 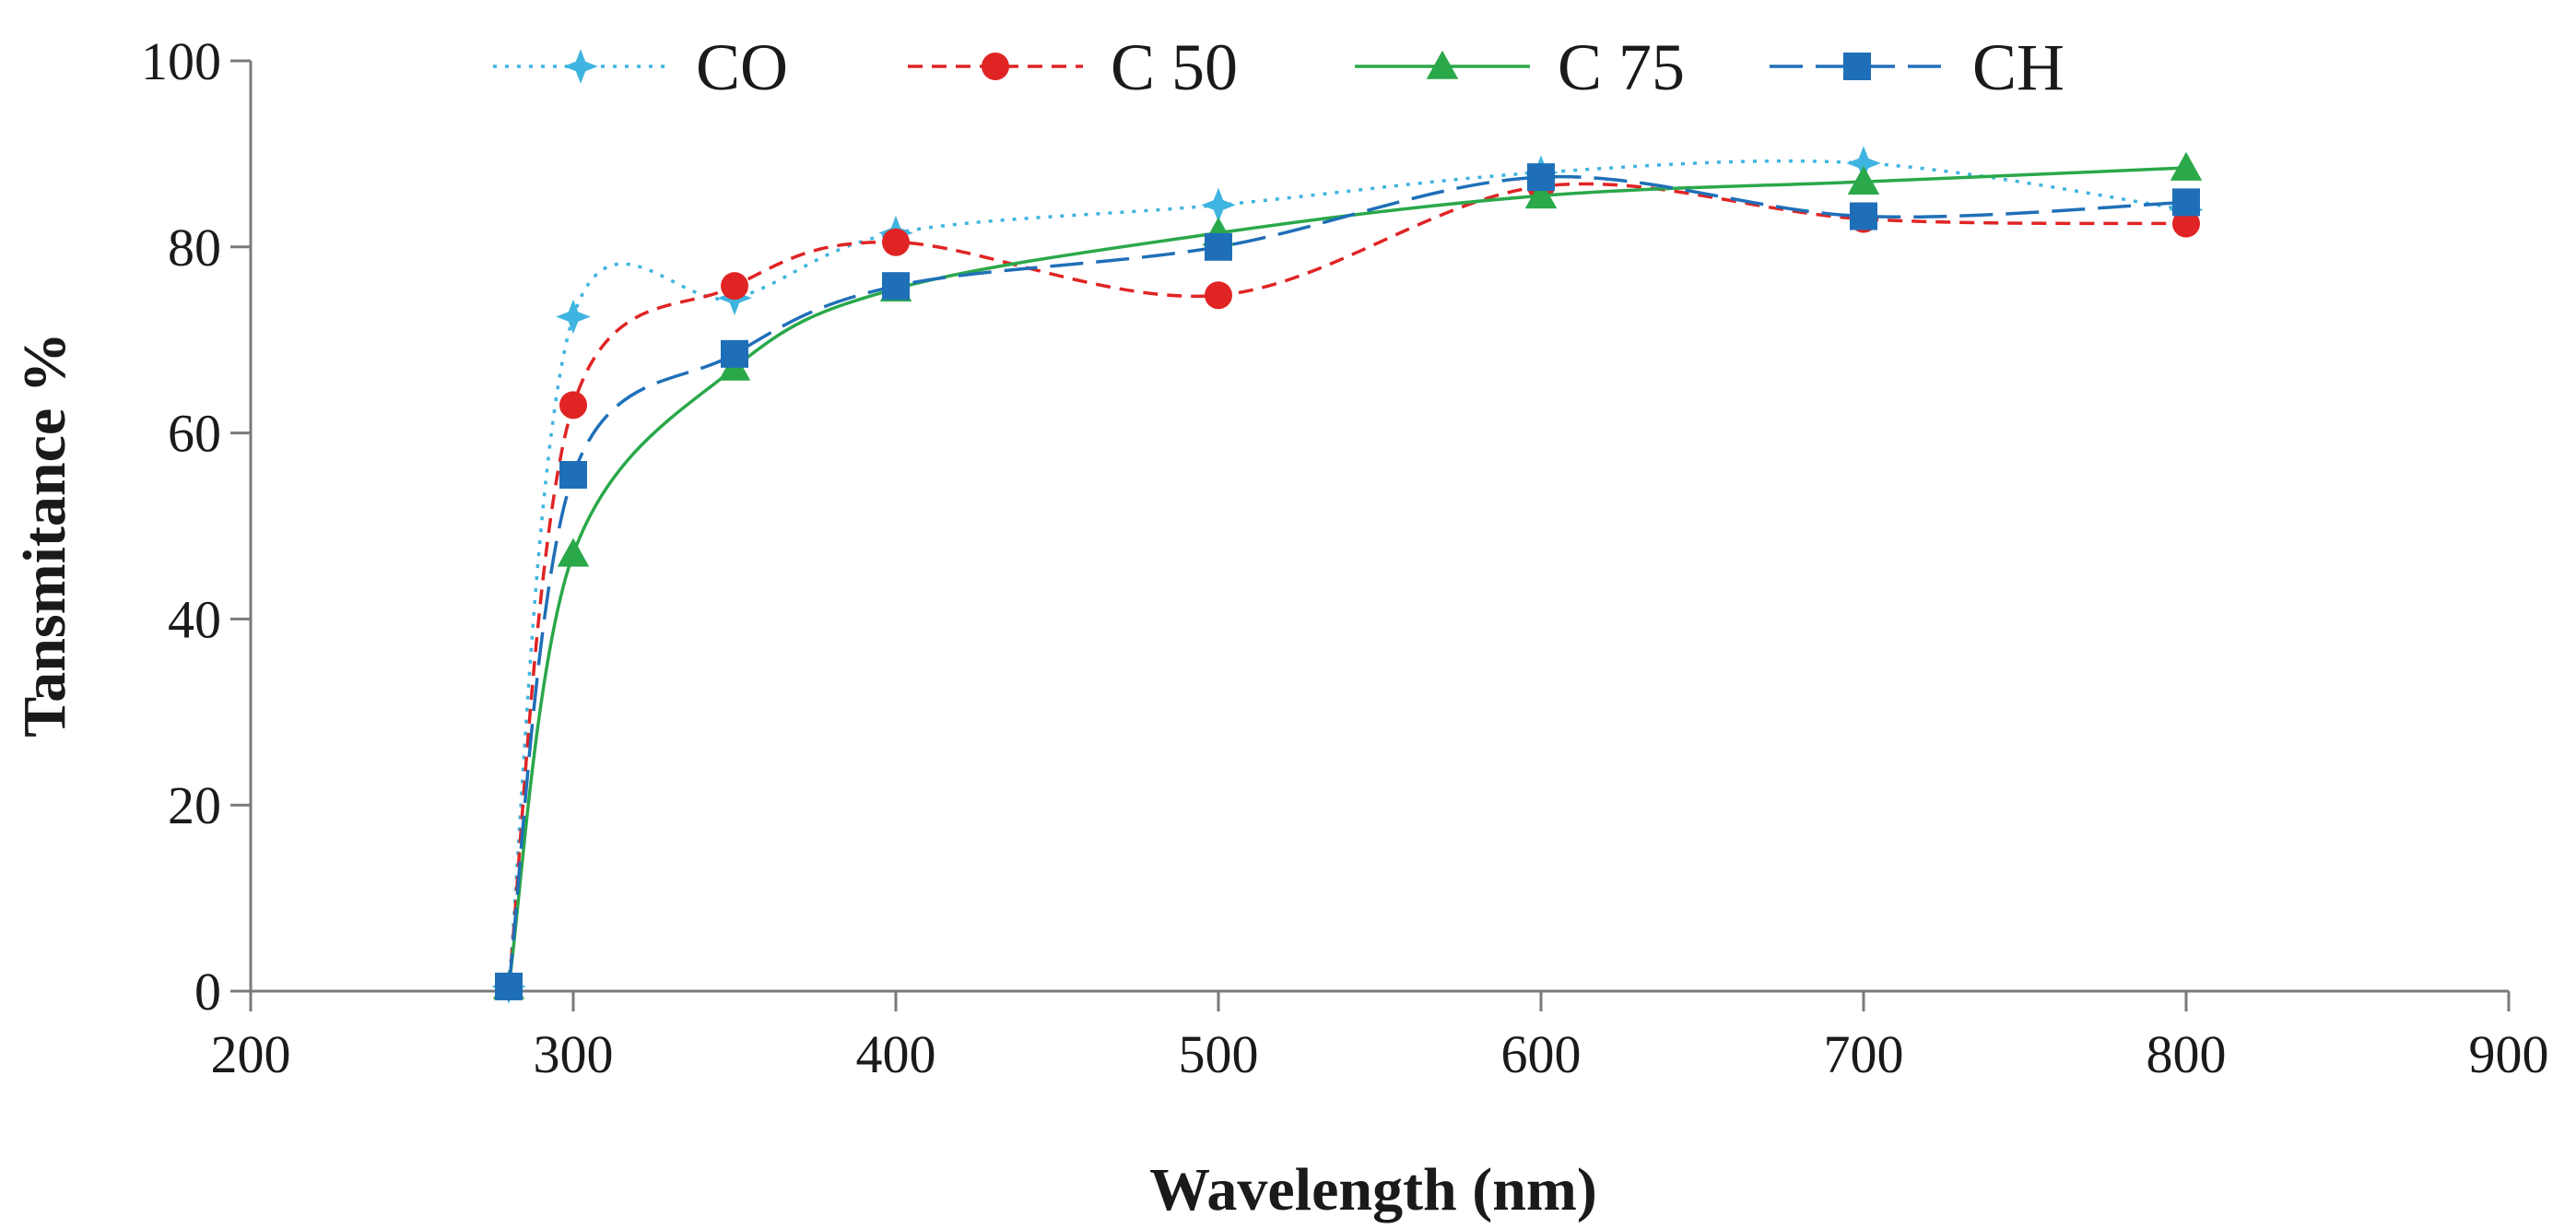 What do you see at coordinates (194, 805) in the screenshot?
I see `y-tick-label: 20` at bounding box center [194, 805].